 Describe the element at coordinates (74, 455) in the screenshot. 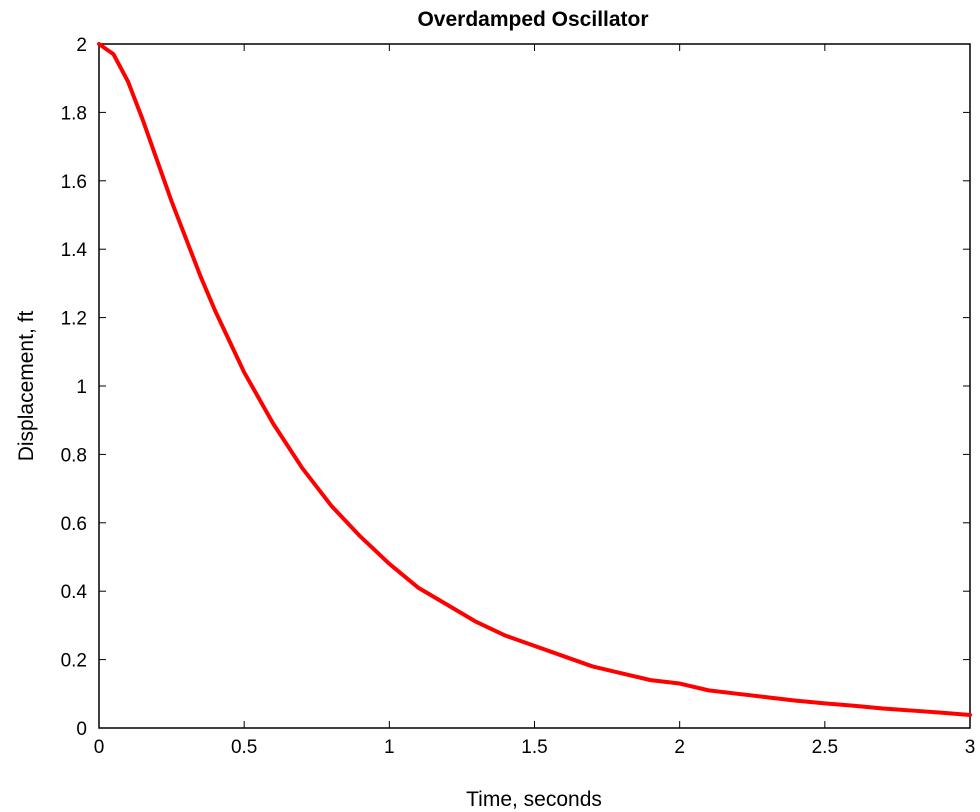

I see `y-tick-label: 0.8` at that location.